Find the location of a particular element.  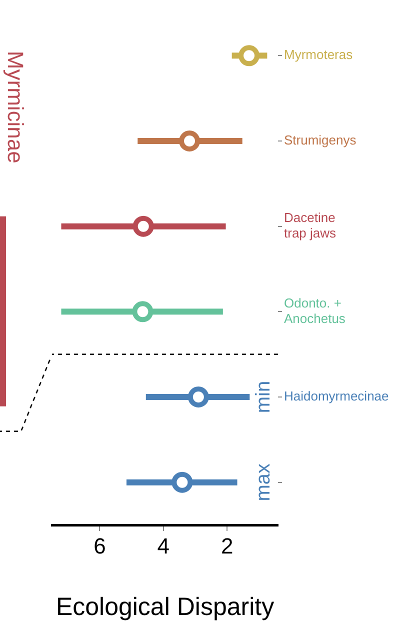

annotation: min is located at coordinates (263, 397).